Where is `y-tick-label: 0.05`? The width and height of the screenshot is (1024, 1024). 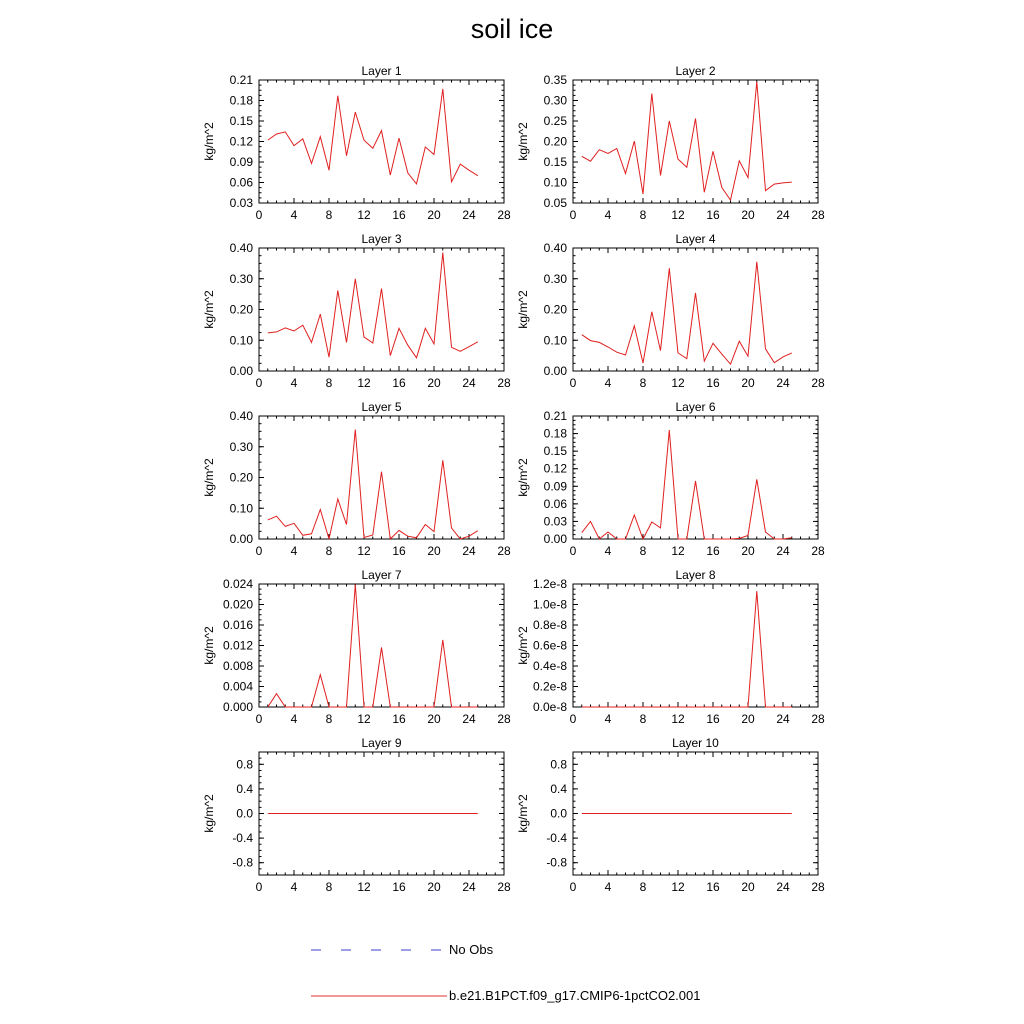
y-tick-label: 0.05 is located at coordinates (556, 203).